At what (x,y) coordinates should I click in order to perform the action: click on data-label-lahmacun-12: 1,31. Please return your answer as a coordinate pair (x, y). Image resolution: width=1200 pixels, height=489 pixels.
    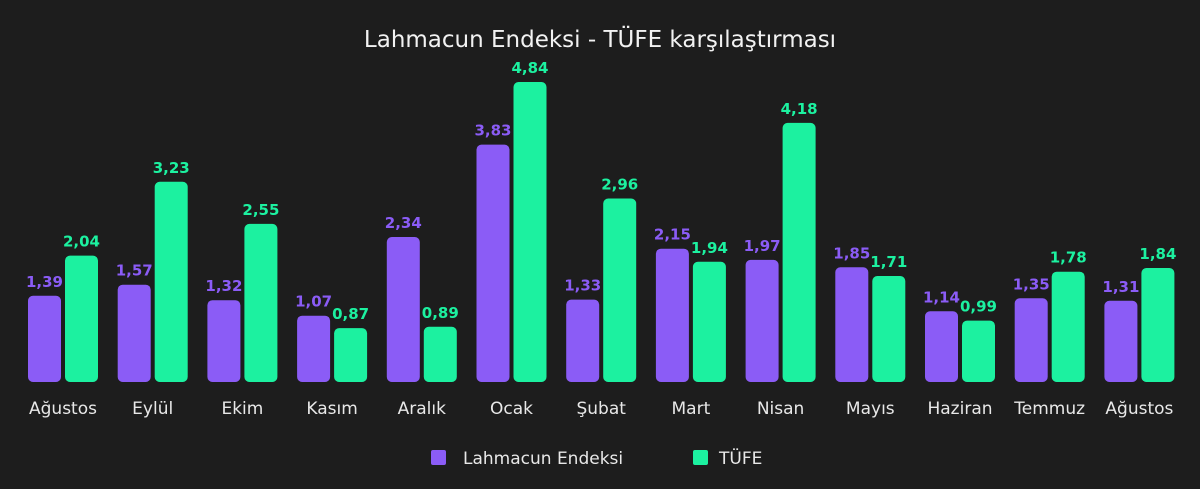
    Looking at the image, I should click on (1120, 287).